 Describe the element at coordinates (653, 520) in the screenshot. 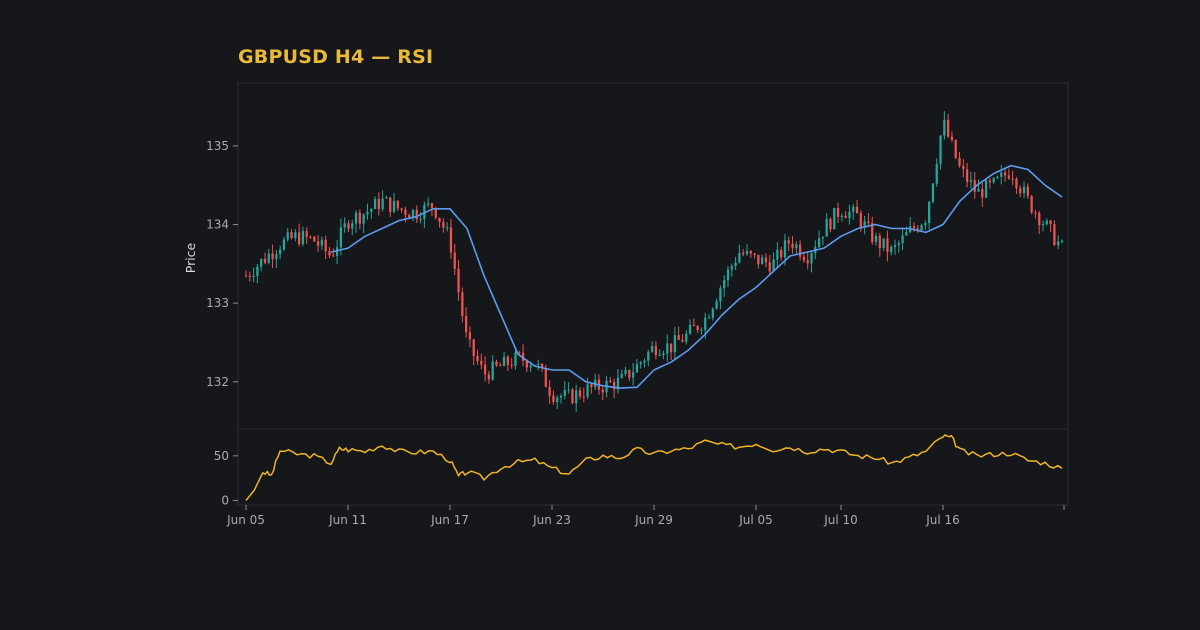

I see `xtick-label: Jun 29` at that location.